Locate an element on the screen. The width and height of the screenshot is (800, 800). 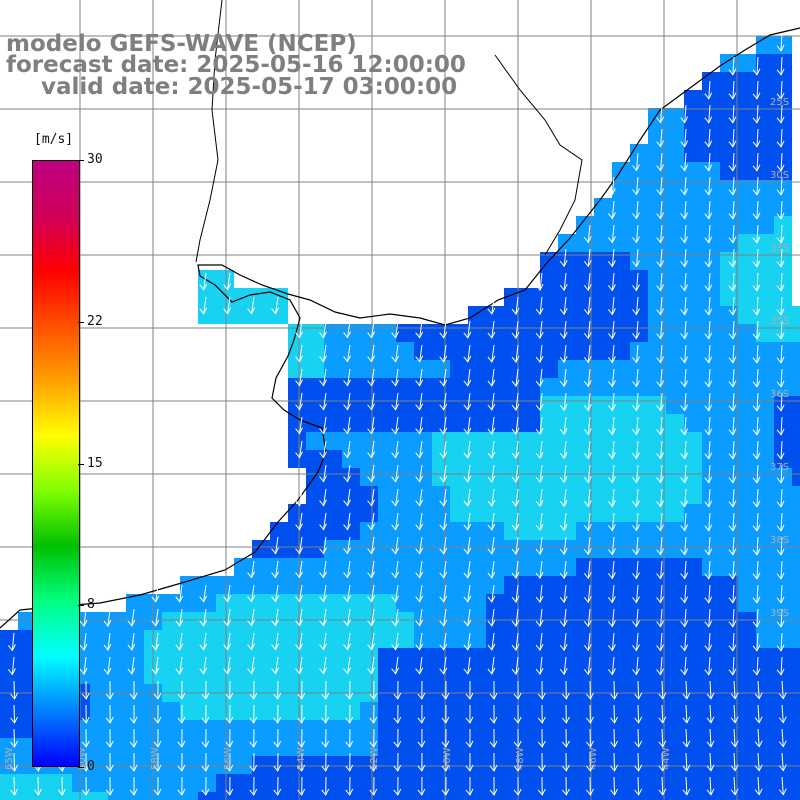
longitude-label: 58W is located at coordinates (155, 758).